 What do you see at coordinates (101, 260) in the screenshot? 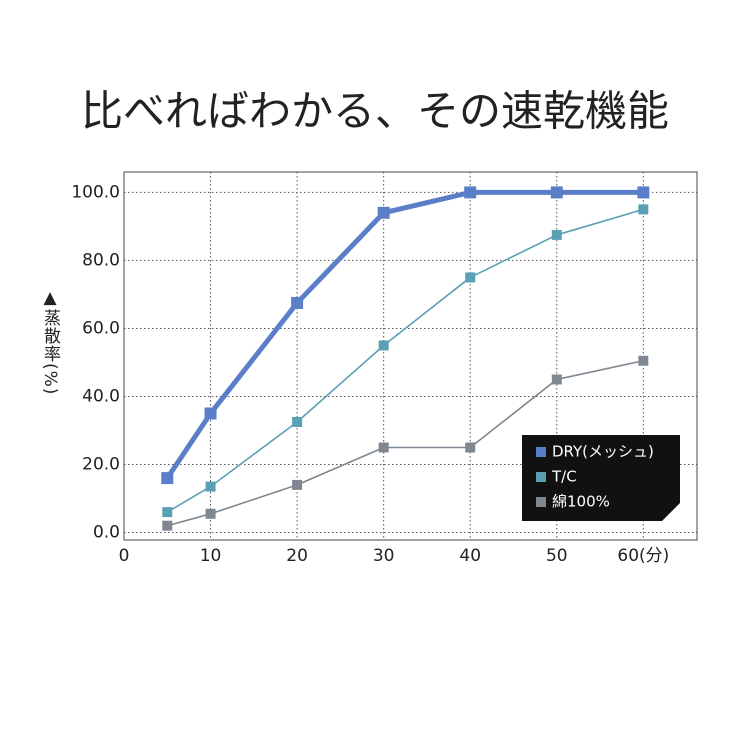
I see `y-tick-label: 80.0` at bounding box center [101, 260].